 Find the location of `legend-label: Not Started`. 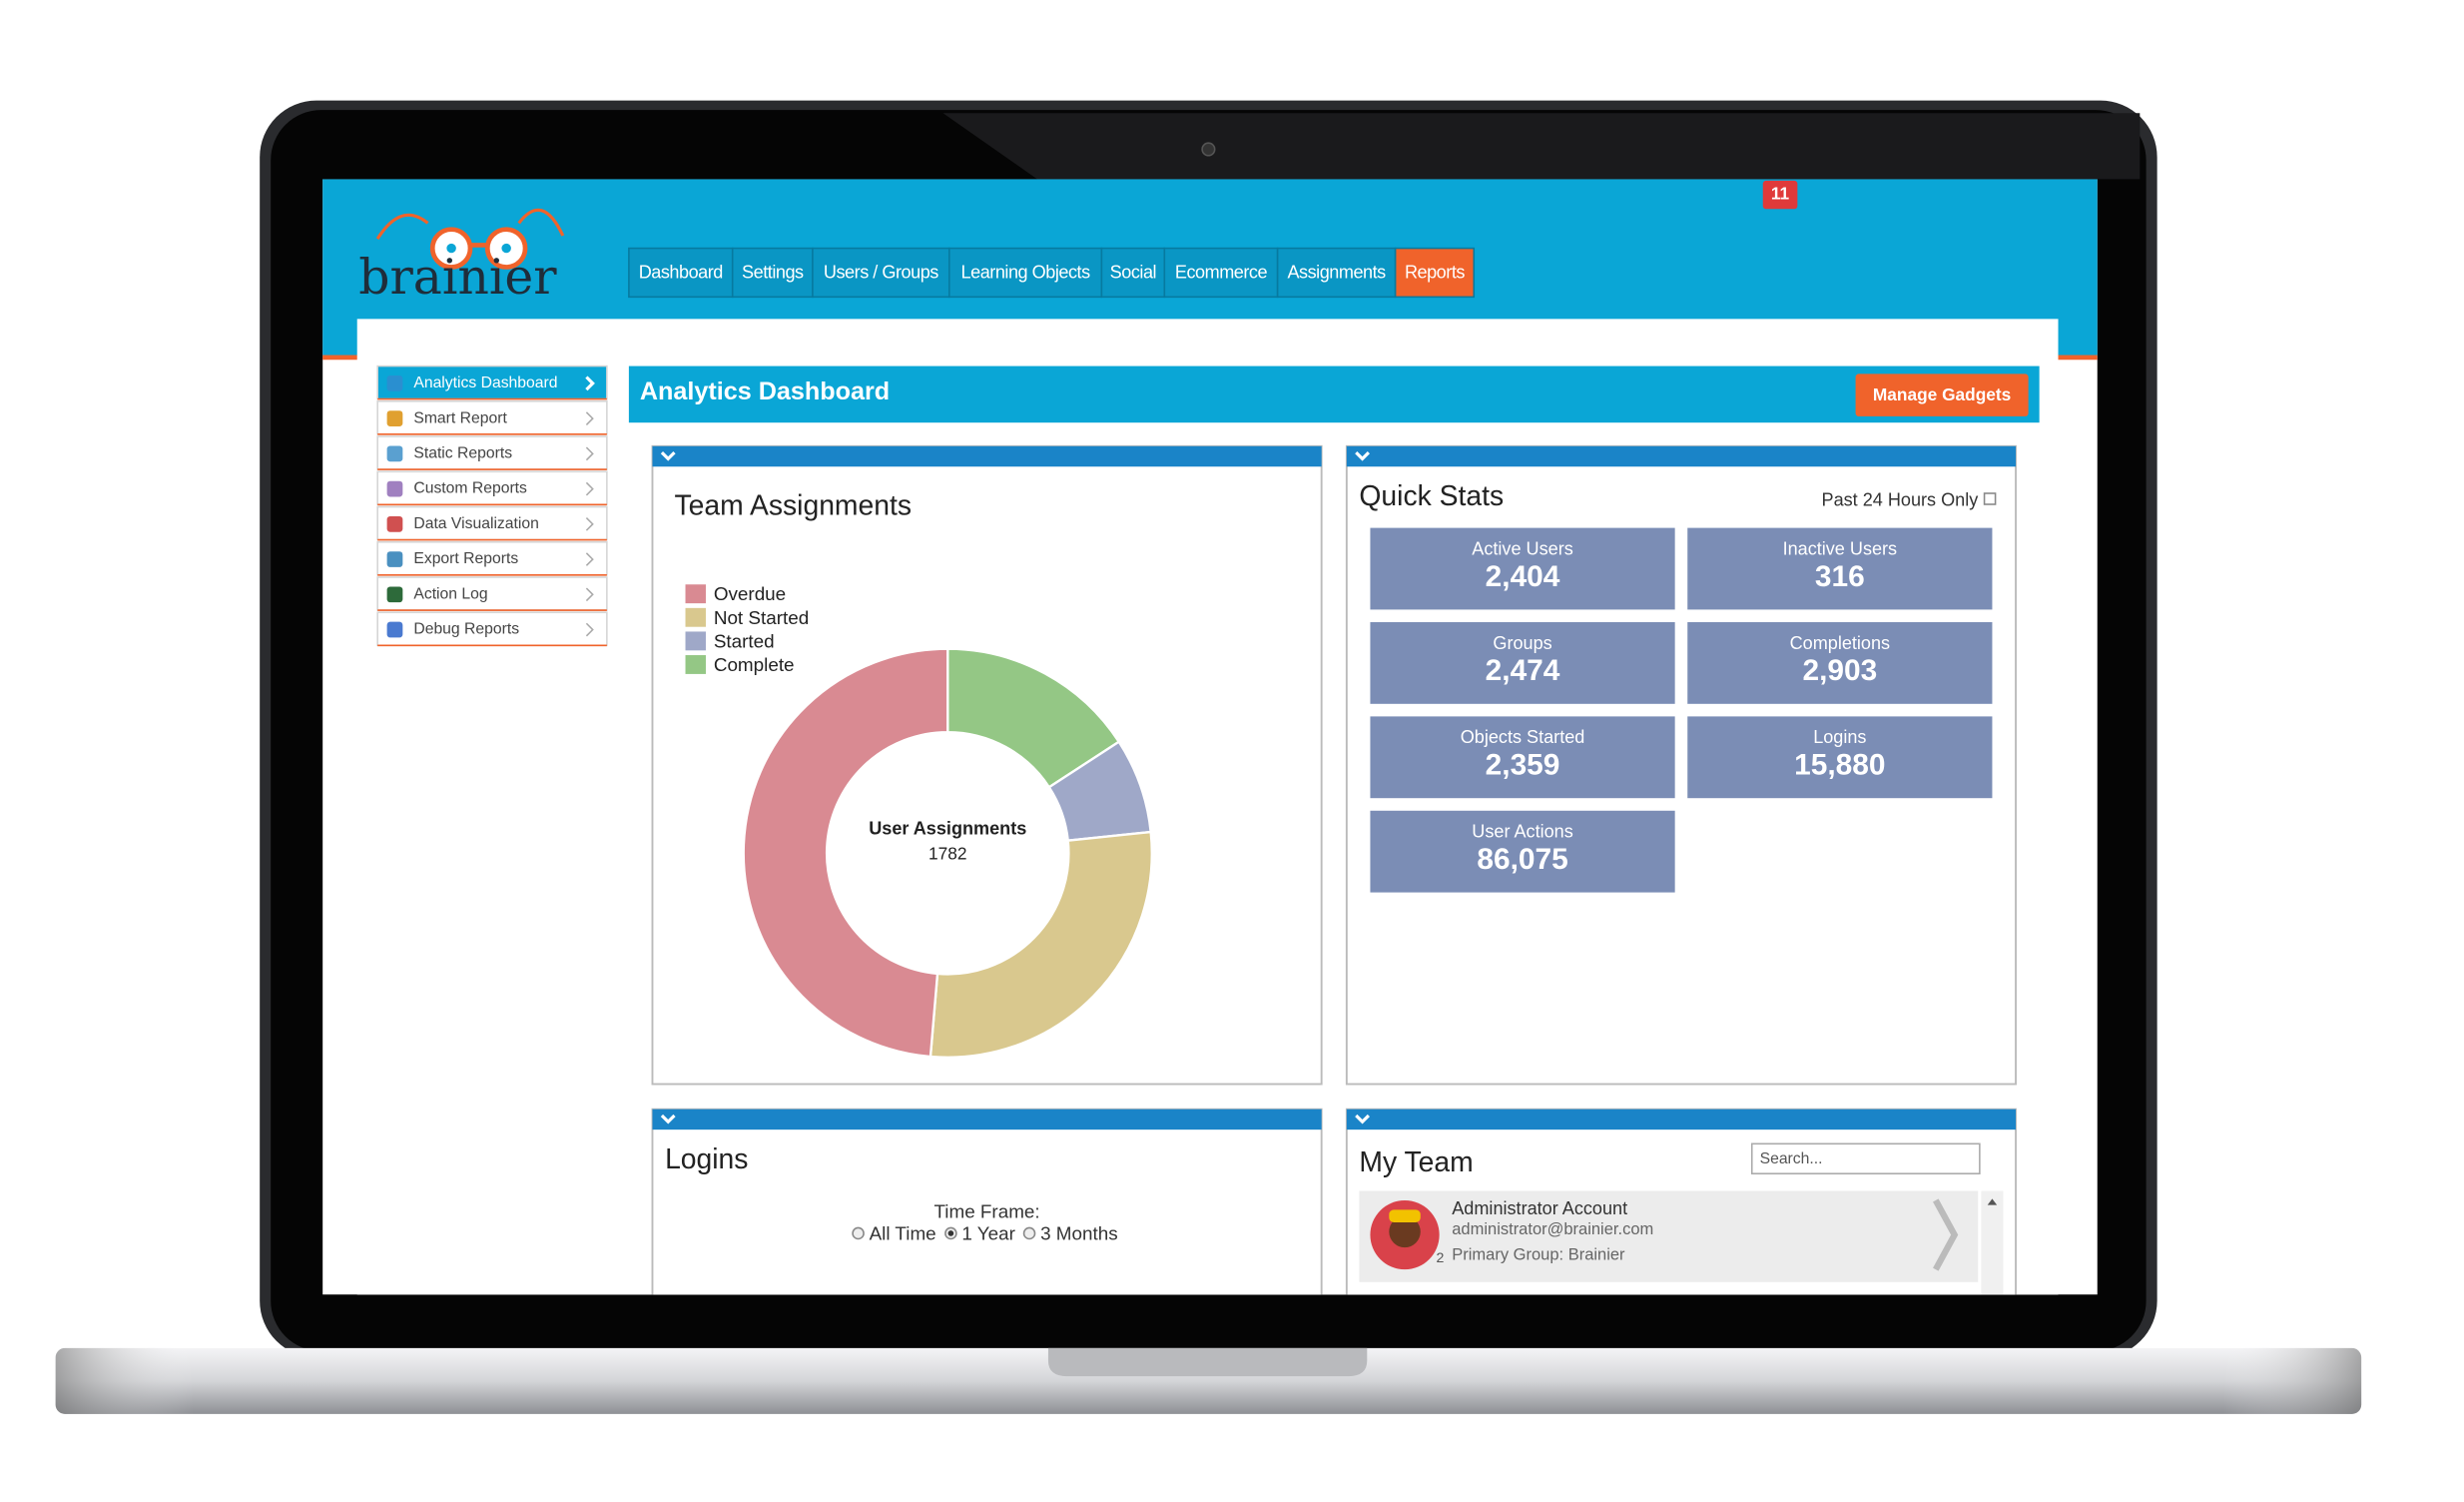

legend-label: Not Started is located at coordinates (761, 617).